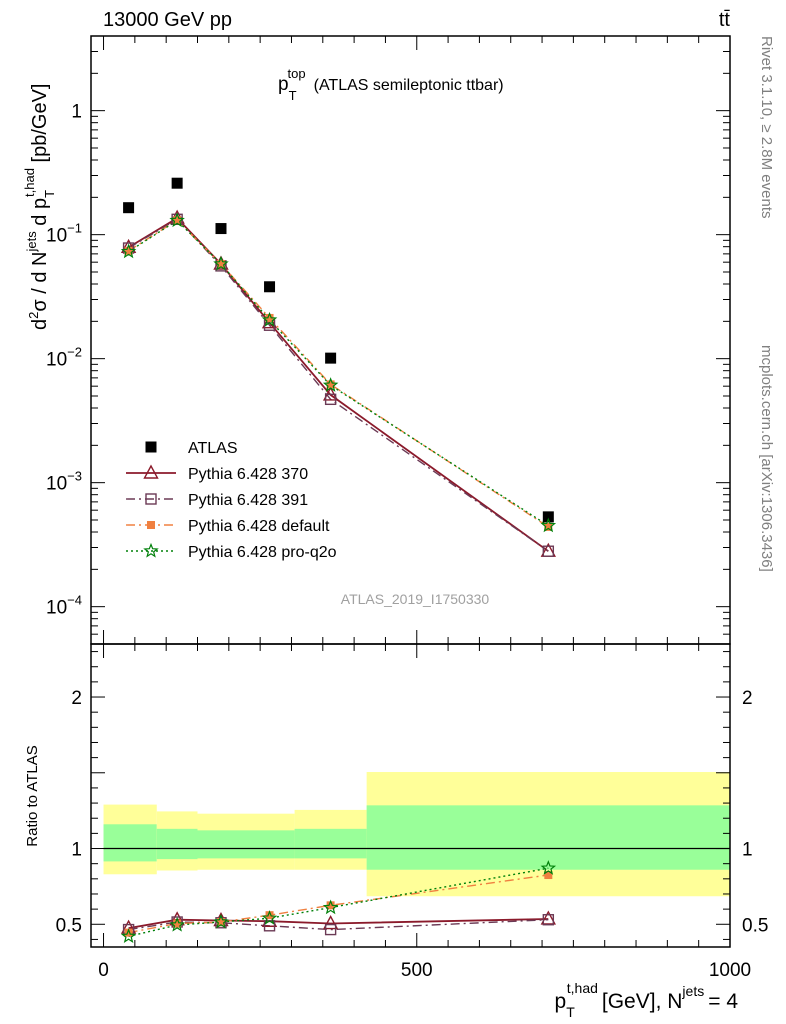 The height and width of the screenshot is (1024, 786). I want to click on ratio-y-axis-label: Ratio to ATLAS, so click(32, 795).